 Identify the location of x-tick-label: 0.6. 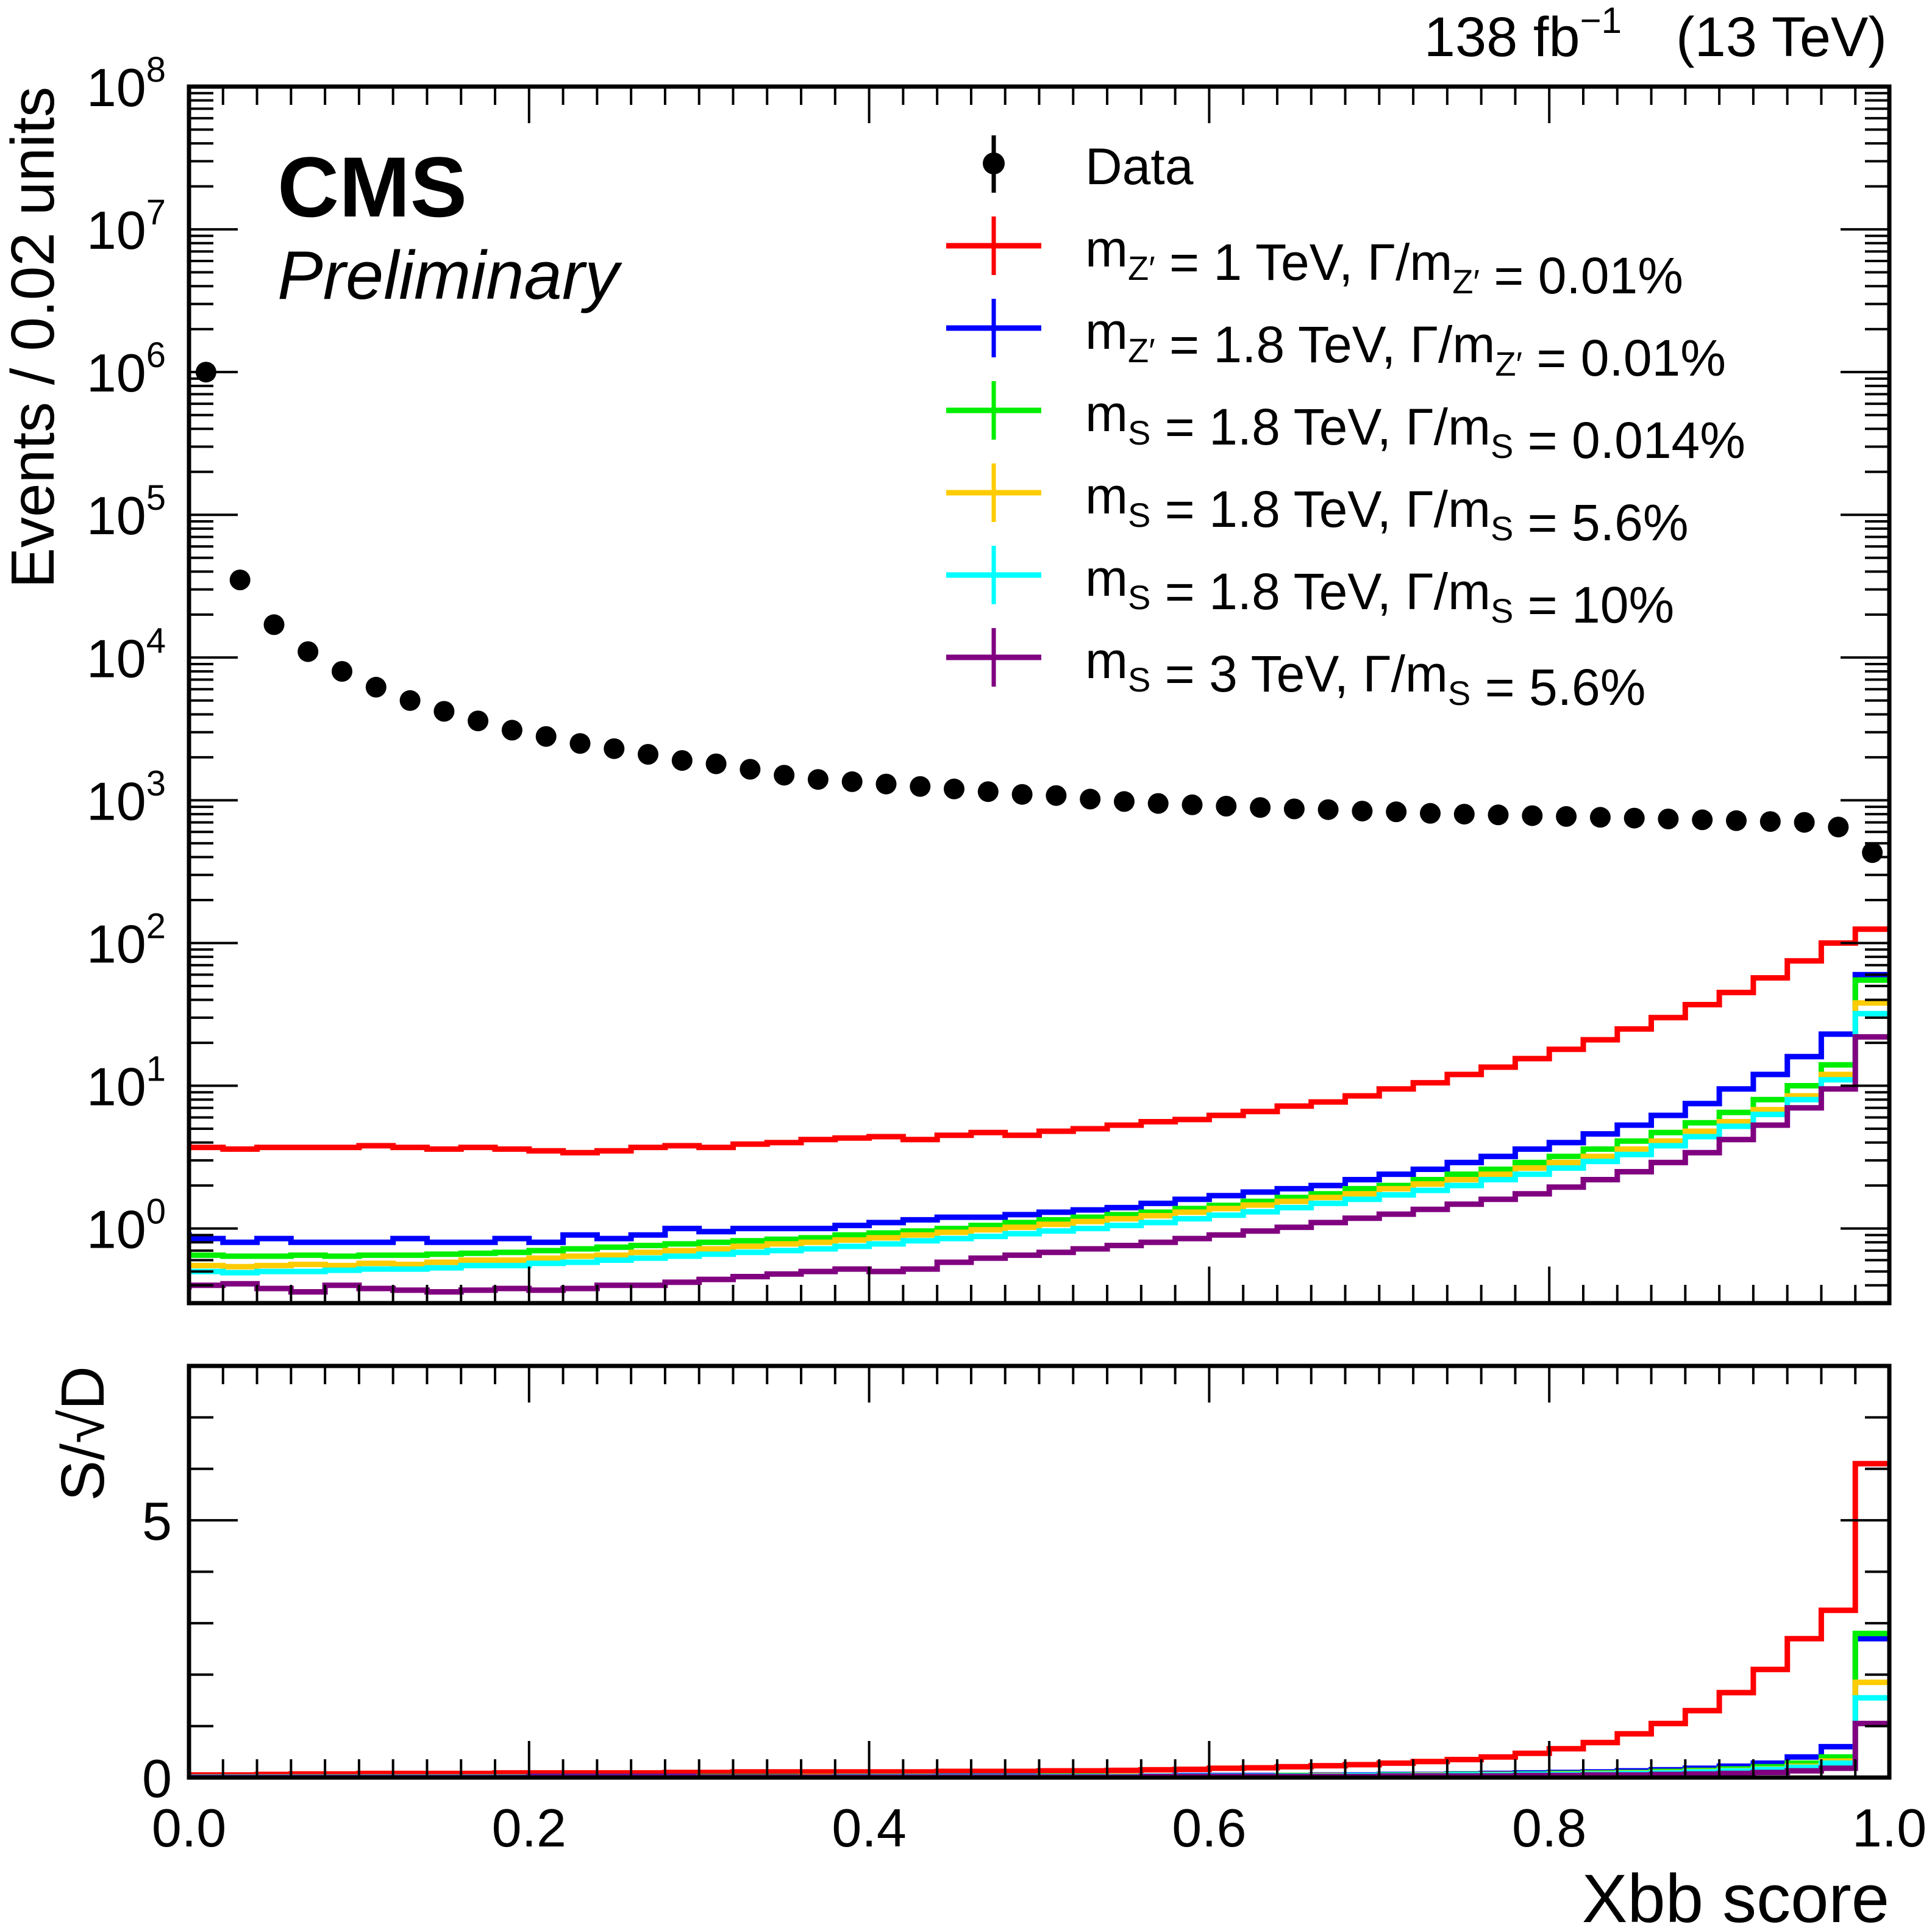
(1209, 1828).